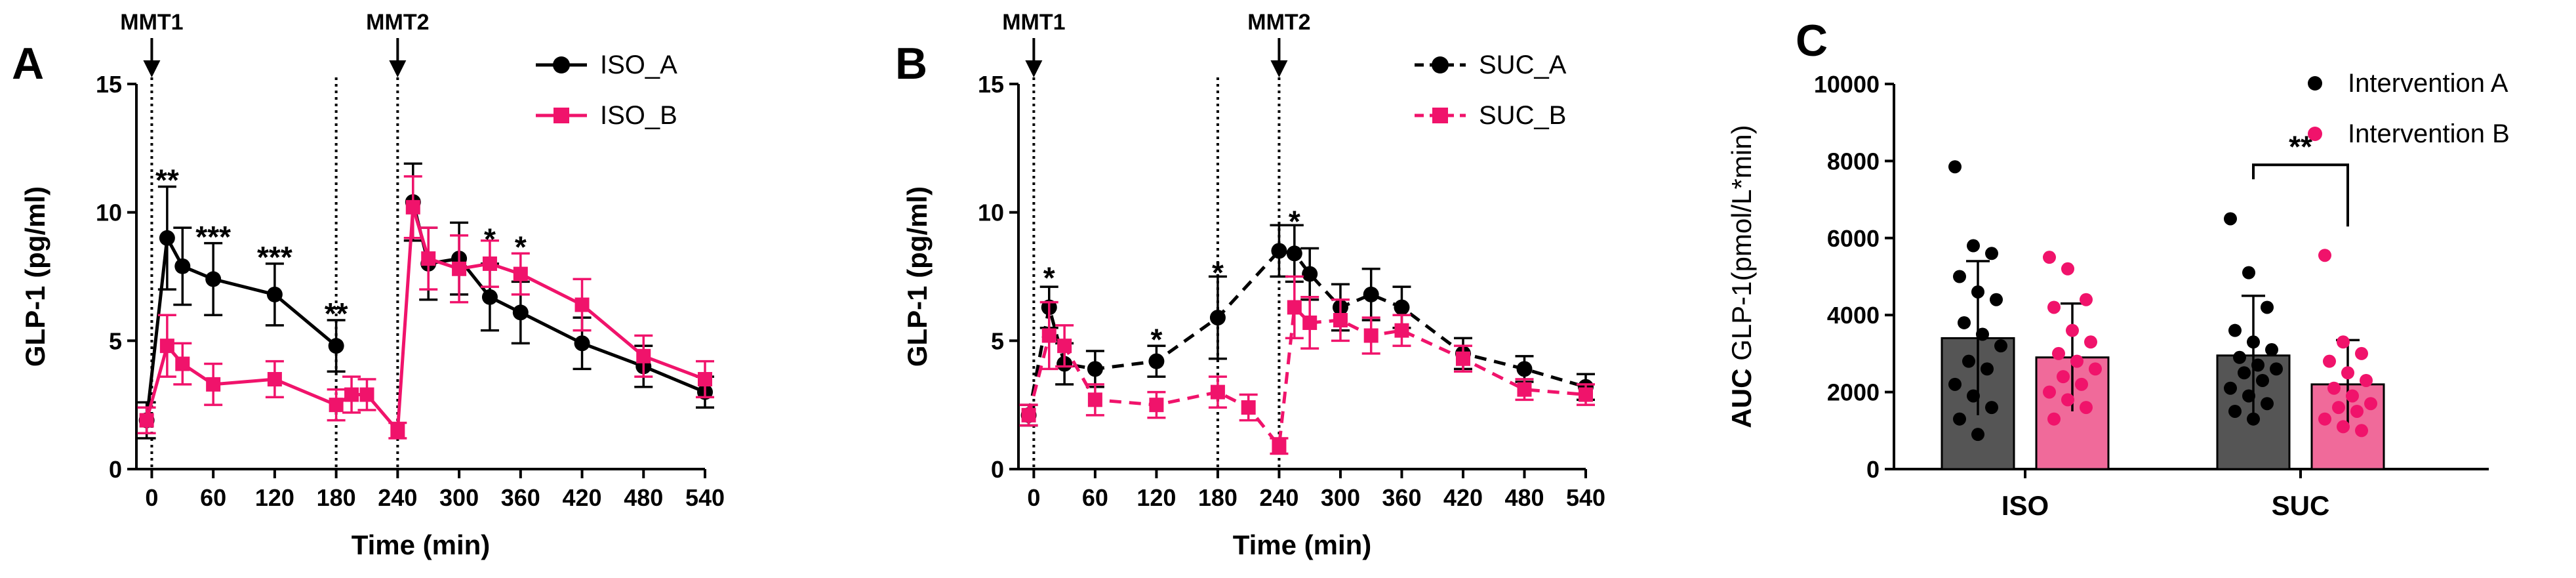  What do you see at coordinates (1278, 497) in the screenshot?
I see `x-tick-label: 240` at bounding box center [1278, 497].